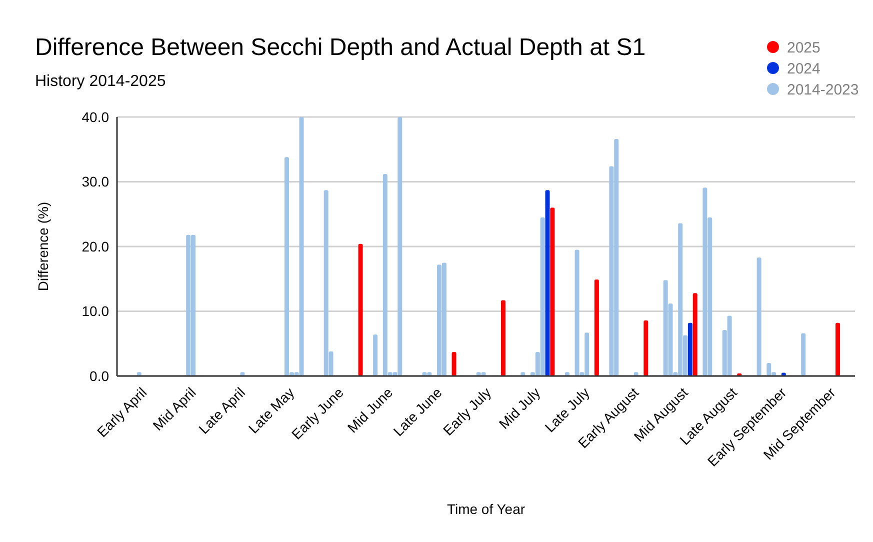  What do you see at coordinates (96, 182) in the screenshot?
I see `y-tick-label: 30.0` at bounding box center [96, 182].